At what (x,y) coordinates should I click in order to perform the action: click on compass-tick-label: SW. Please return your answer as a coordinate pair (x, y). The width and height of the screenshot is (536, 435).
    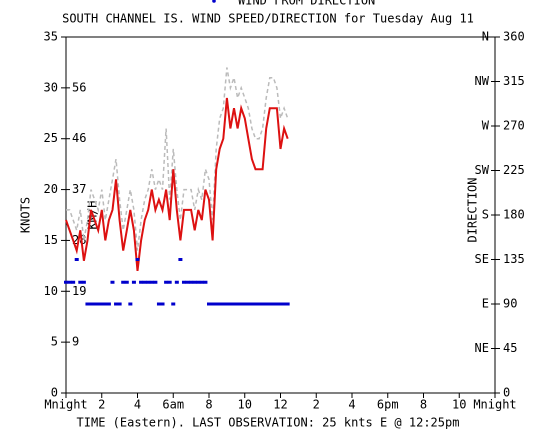
    Looking at the image, I should click on (482, 170).